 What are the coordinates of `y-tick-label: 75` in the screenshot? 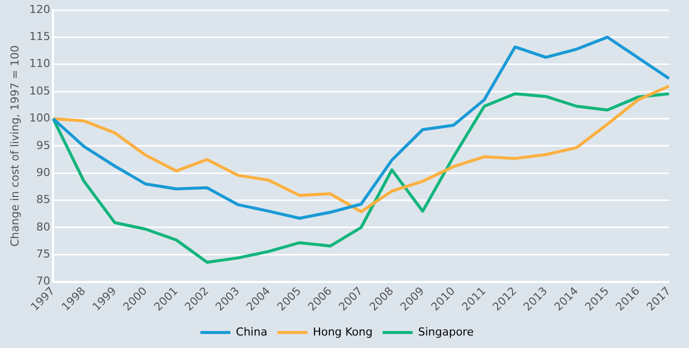 It's located at (43, 254).